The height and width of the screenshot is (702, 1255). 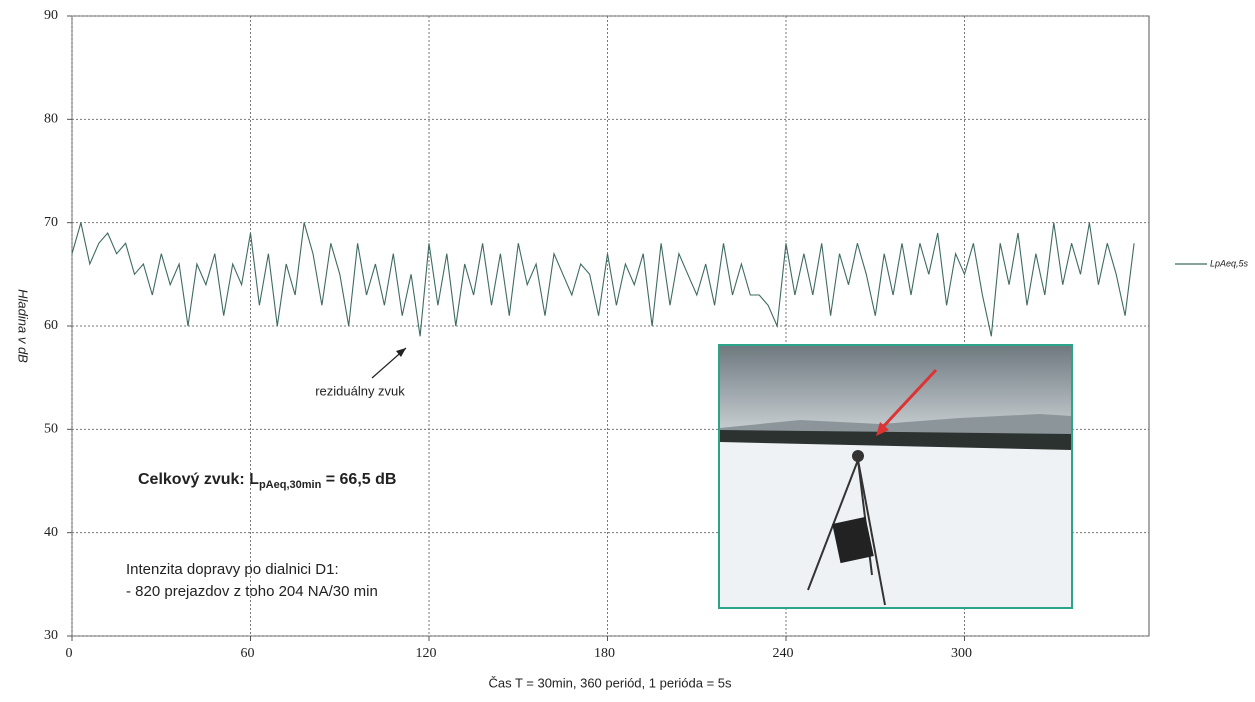 I want to click on annotation-sub: pAeq,30min, so click(x=290, y=485).